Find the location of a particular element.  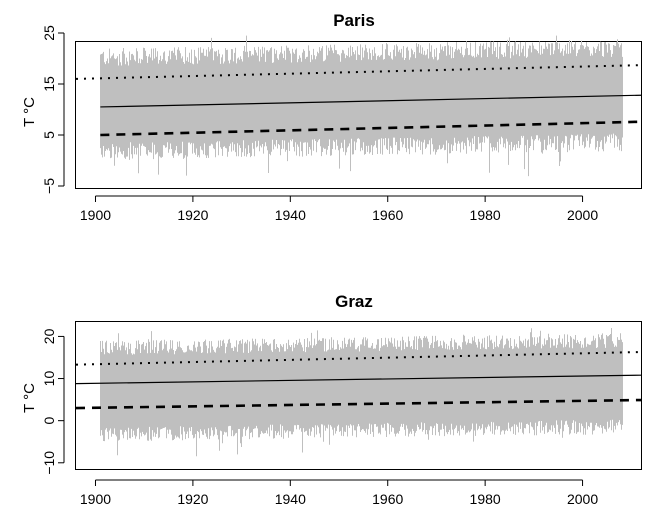

chart-title: Paris is located at coordinates (354, 20).